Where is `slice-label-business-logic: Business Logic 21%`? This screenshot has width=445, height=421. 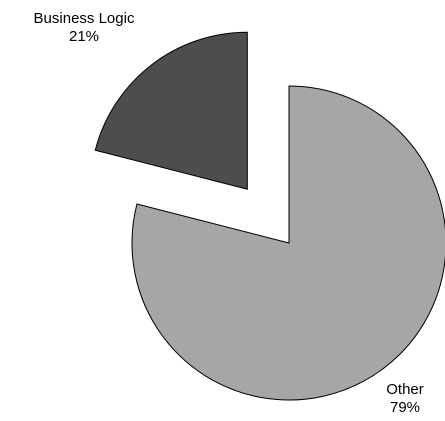
slice-label-business-logic: Business Logic 21% is located at coordinates (84, 28).